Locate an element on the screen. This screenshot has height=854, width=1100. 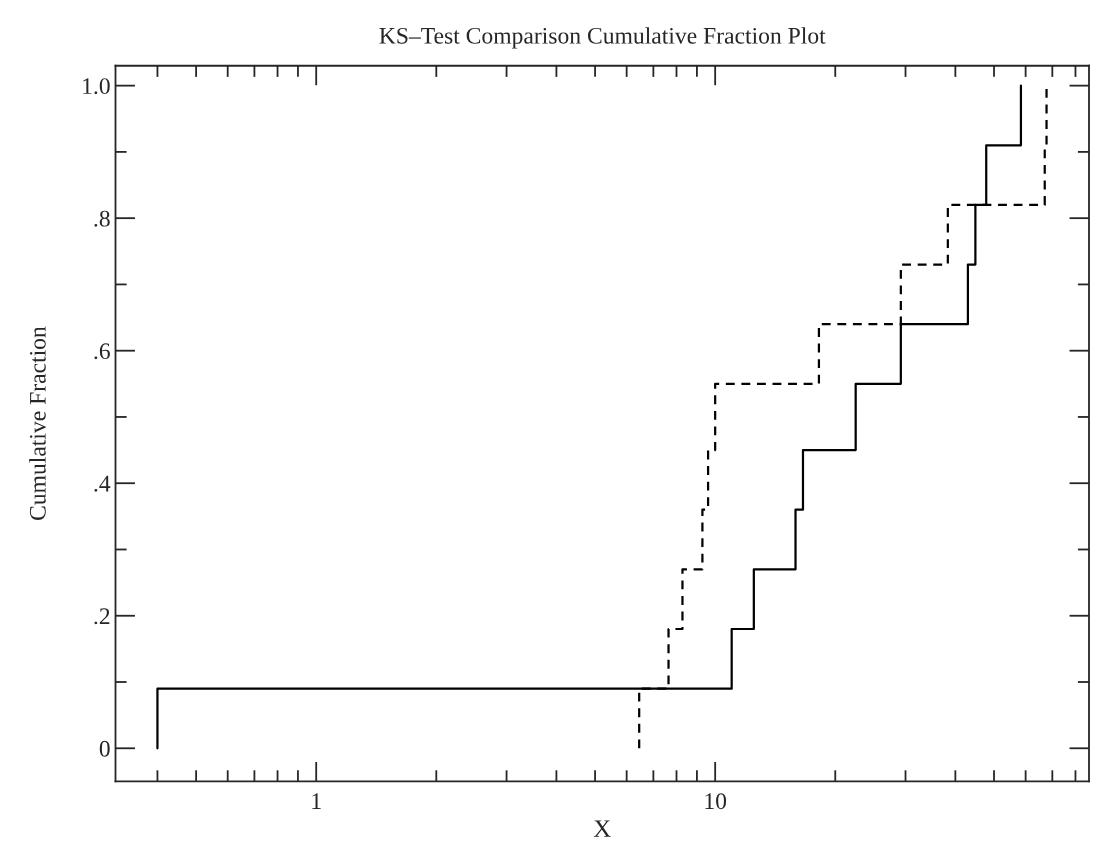
x-axis-title: X is located at coordinates (602, 828).